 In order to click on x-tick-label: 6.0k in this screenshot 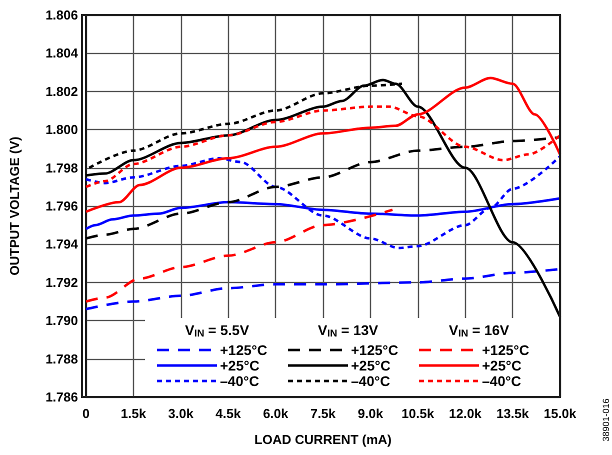, I will do `click(276, 413)`.